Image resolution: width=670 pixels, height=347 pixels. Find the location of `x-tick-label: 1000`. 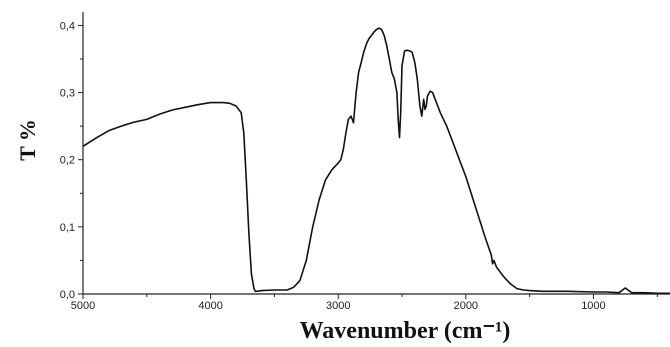

x-tick-label: 1000 is located at coordinates (593, 306).